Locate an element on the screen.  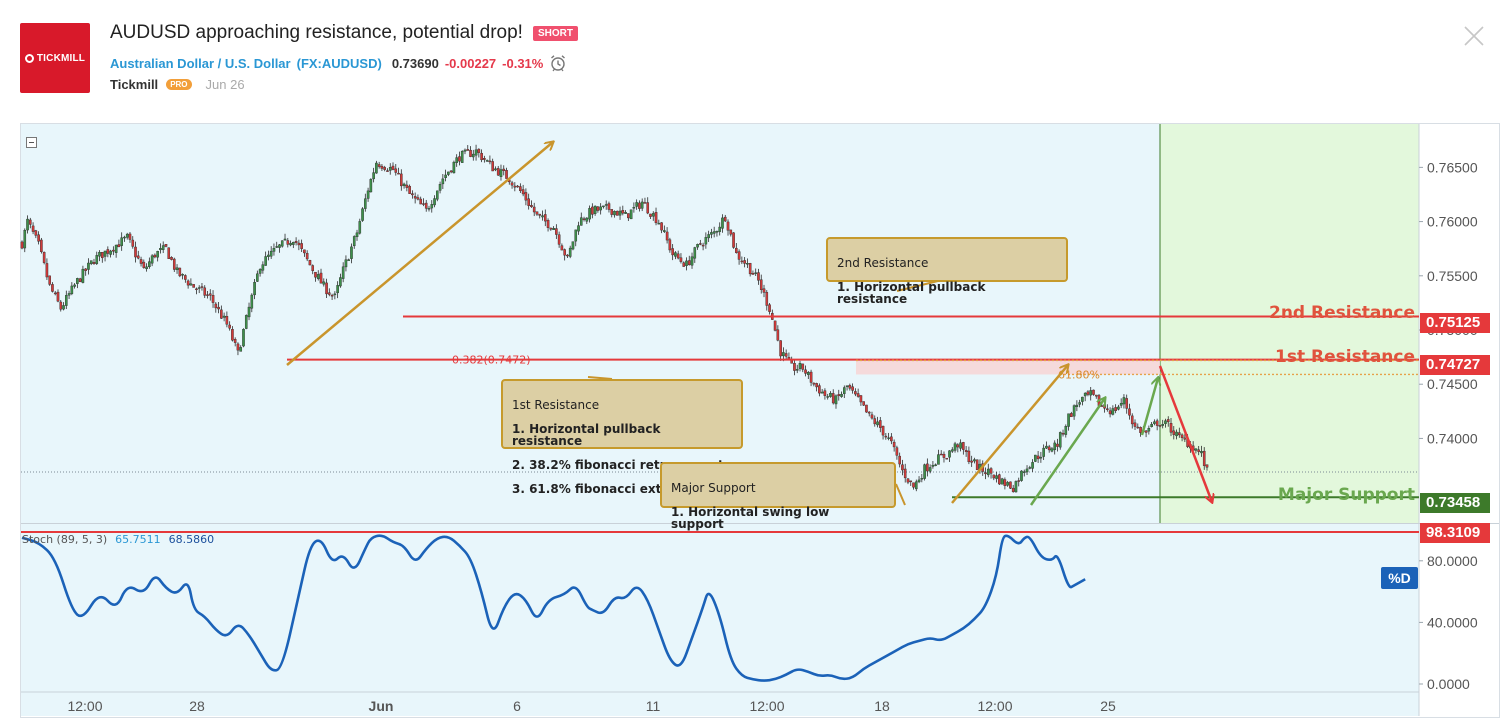
stoch-d-value: 68.5860 is located at coordinates (191, 539).